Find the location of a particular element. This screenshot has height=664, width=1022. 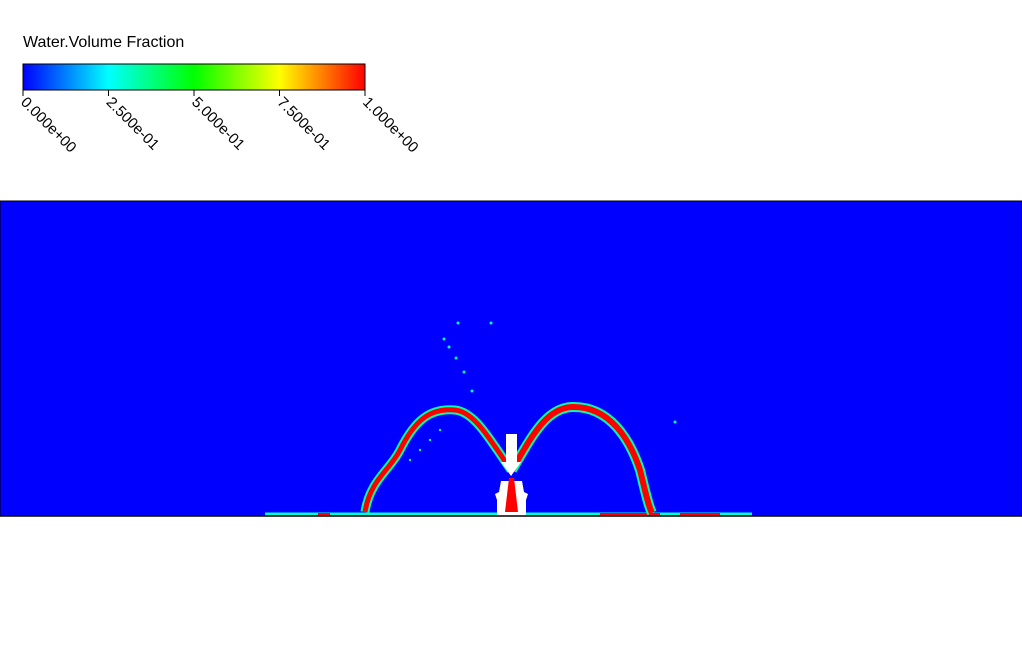

colorbar-tick-label: 2.500e-01 is located at coordinates (133, 124).